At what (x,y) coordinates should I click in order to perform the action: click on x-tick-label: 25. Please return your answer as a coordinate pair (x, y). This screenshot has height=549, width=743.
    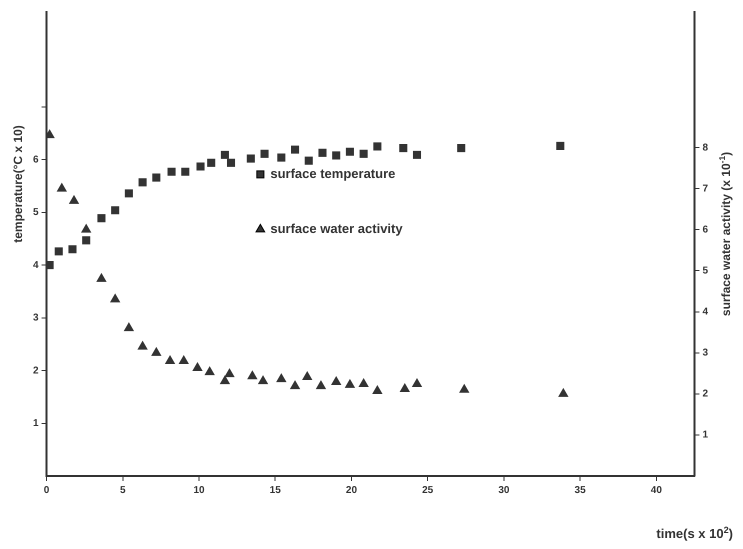
    Looking at the image, I should click on (428, 490).